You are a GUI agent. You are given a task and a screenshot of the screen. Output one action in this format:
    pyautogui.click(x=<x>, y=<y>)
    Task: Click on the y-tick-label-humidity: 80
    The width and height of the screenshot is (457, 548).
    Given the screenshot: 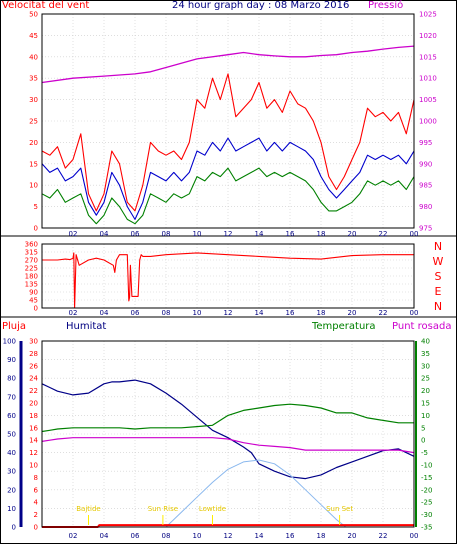 What is the action you would take?
    pyautogui.click(x=11, y=379)
    